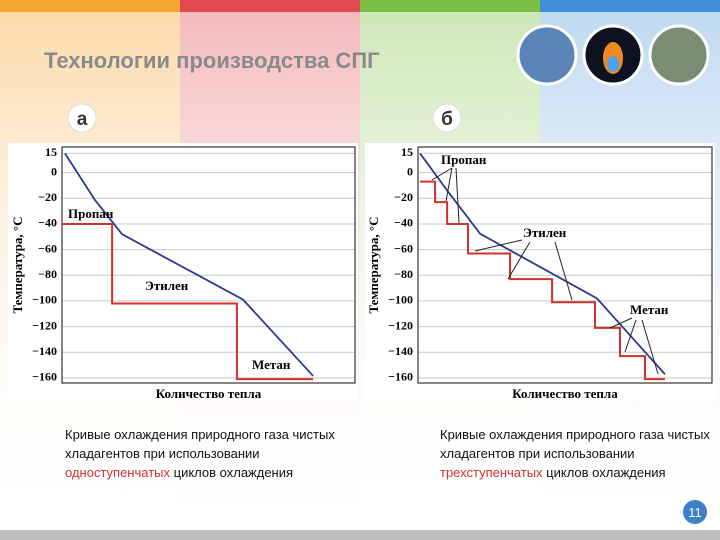  I want to click on panel-label: а, so click(82, 119).